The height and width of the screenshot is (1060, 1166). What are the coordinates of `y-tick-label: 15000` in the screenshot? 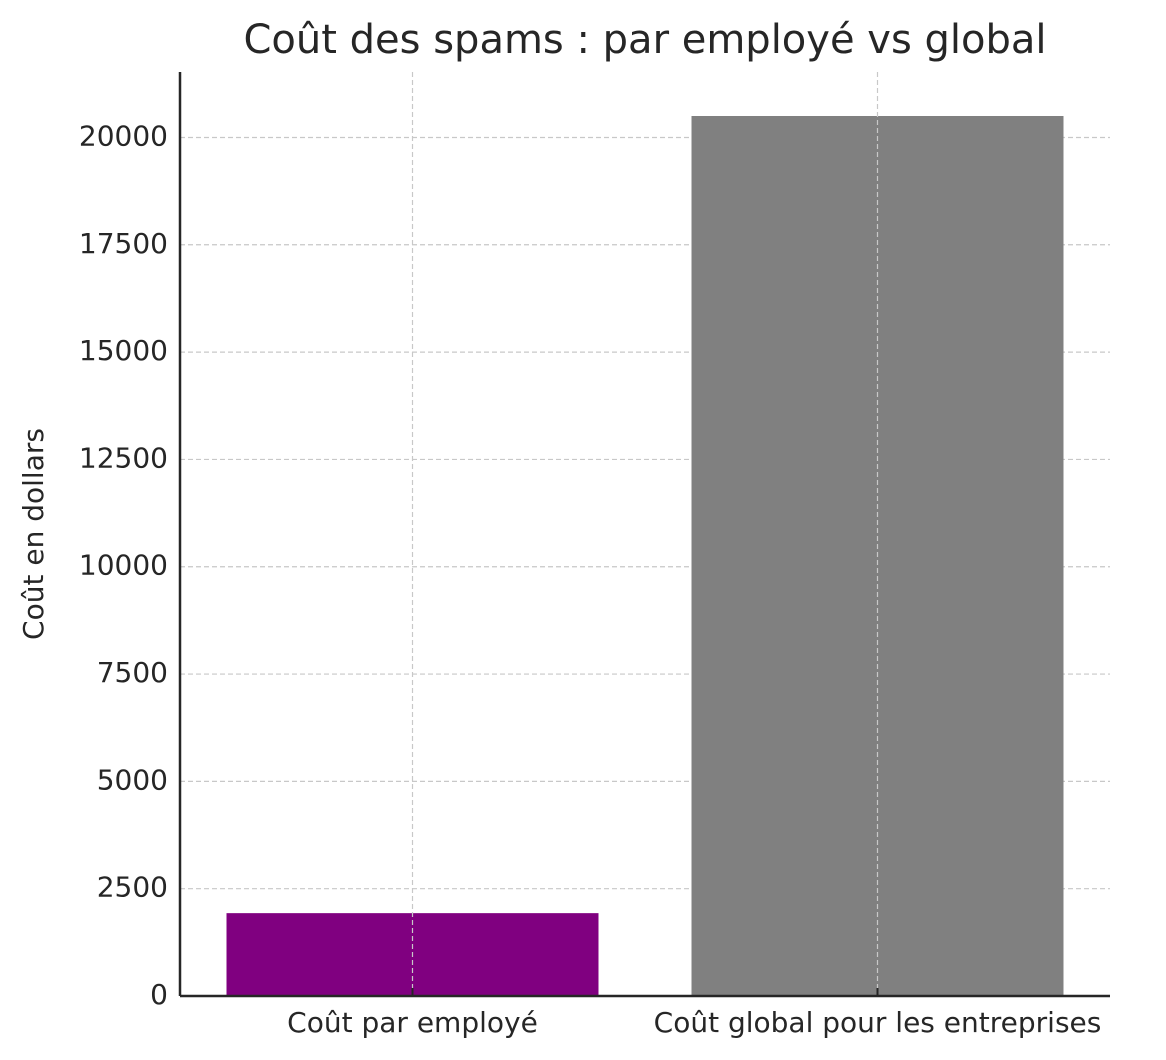 It's located at (123, 350).